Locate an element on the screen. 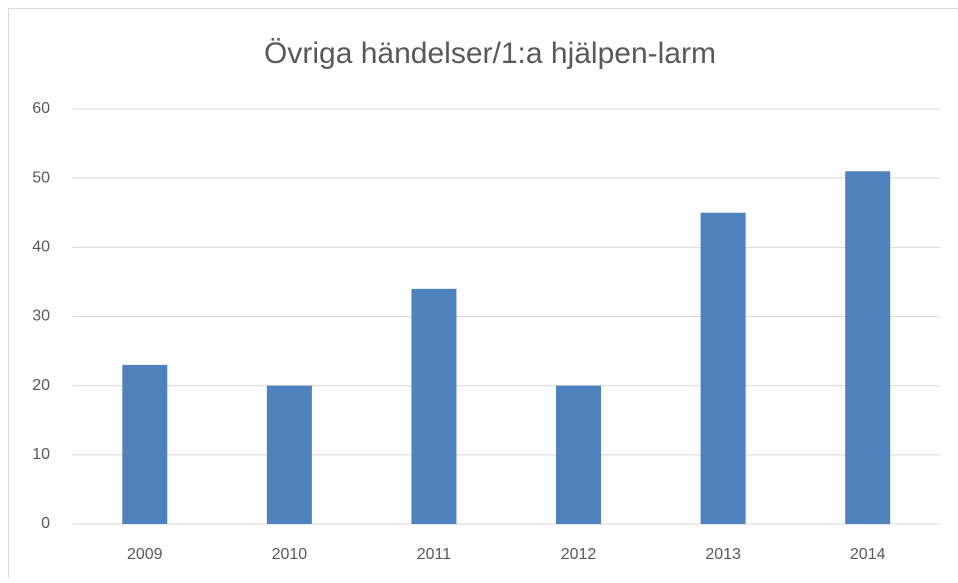 This screenshot has width=958, height=583. y-tick-label: 30 is located at coordinates (41, 316).